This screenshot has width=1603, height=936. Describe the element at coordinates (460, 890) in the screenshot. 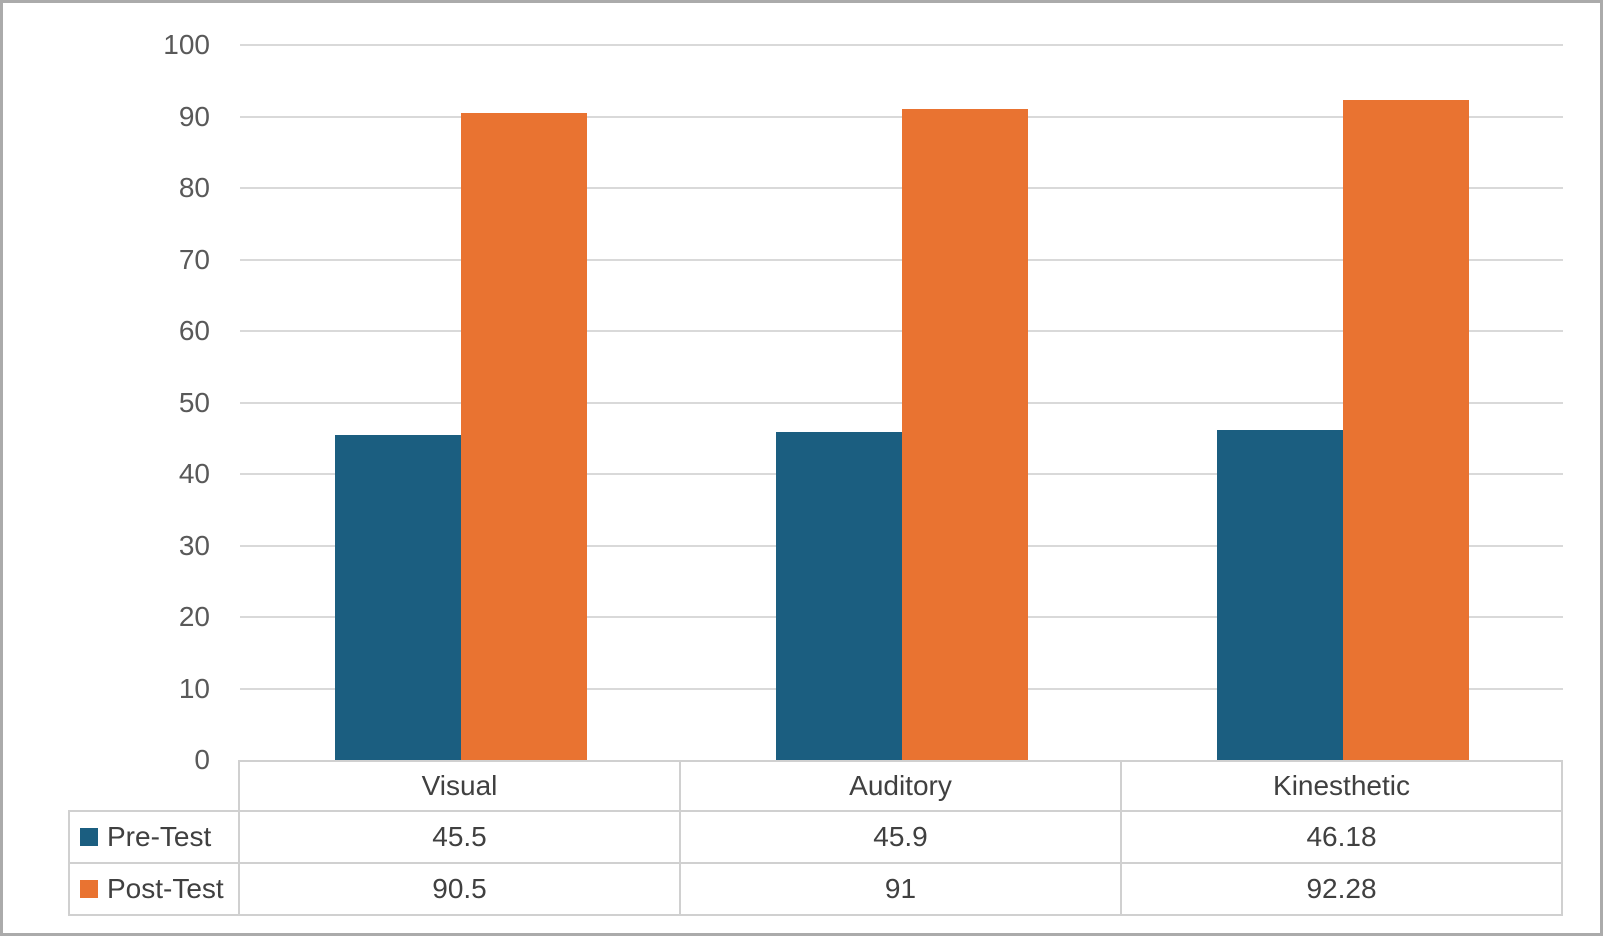

I see `table-value-post-test-visual: 90.5` at that location.